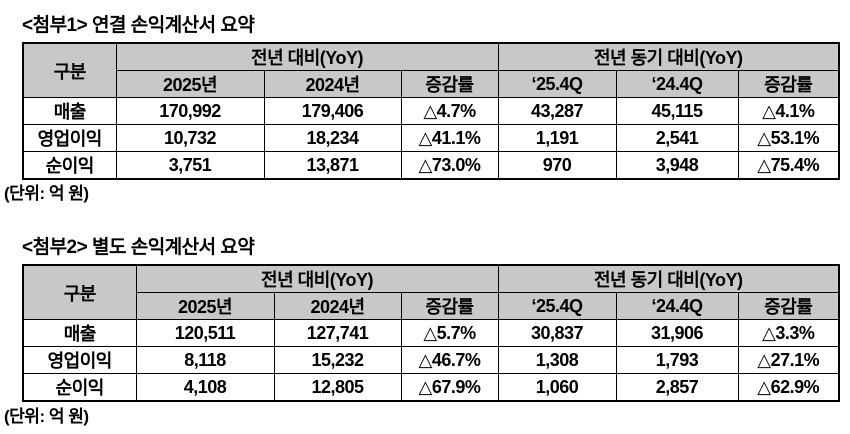  Describe the element at coordinates (205, 333) in the screenshot. I see `cell-2025: 120,511` at that location.